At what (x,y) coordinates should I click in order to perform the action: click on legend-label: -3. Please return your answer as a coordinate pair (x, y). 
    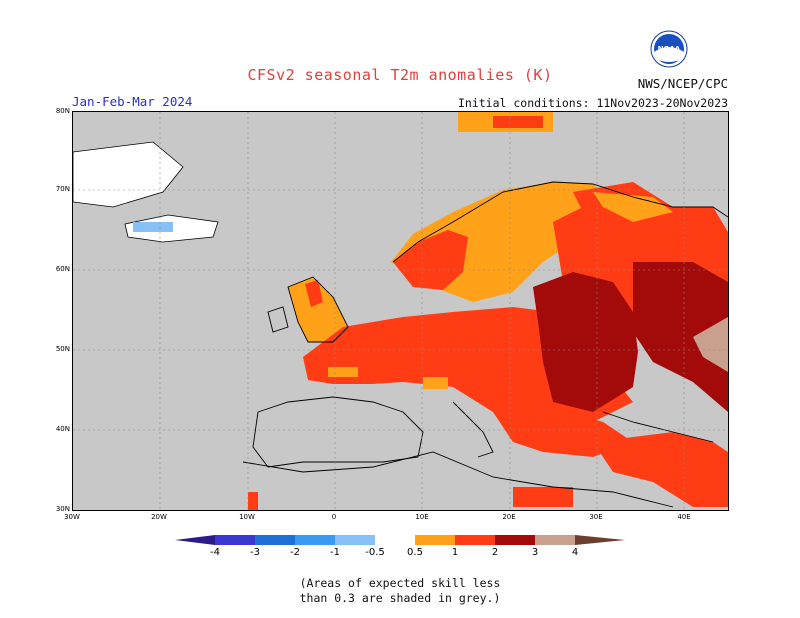
    Looking at the image, I should click on (255, 552).